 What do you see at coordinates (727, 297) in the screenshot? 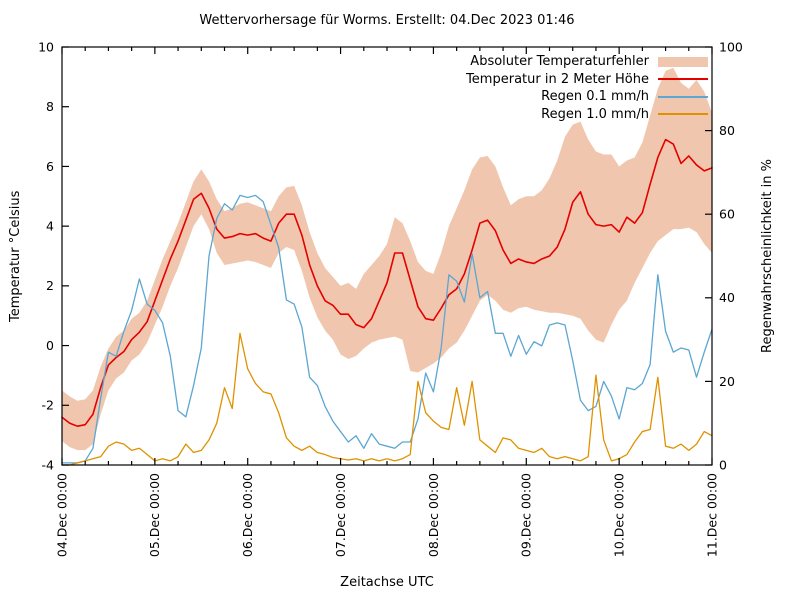
I see `y-right-tick-label: 40` at bounding box center [727, 297].